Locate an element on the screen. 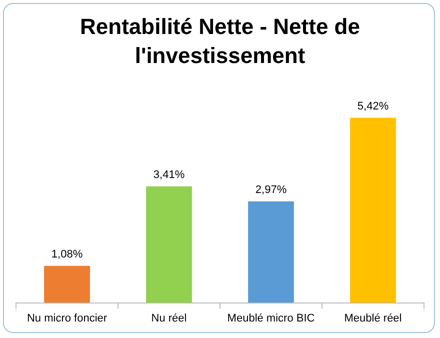  data-label: 1,08% is located at coordinates (67, 254).